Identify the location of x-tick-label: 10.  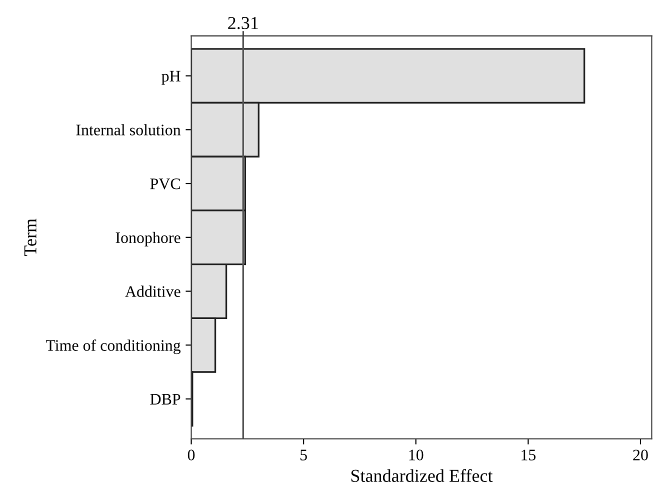
(416, 455).